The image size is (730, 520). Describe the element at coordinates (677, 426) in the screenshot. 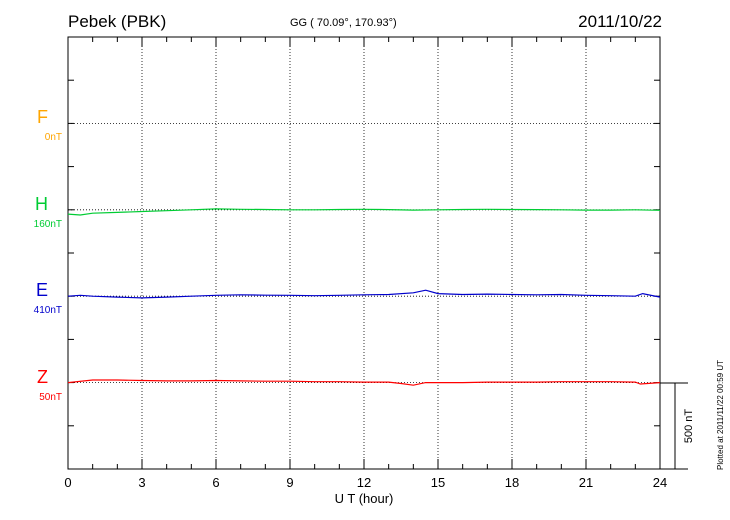

I see `scale-bar: 500 nT` at that location.